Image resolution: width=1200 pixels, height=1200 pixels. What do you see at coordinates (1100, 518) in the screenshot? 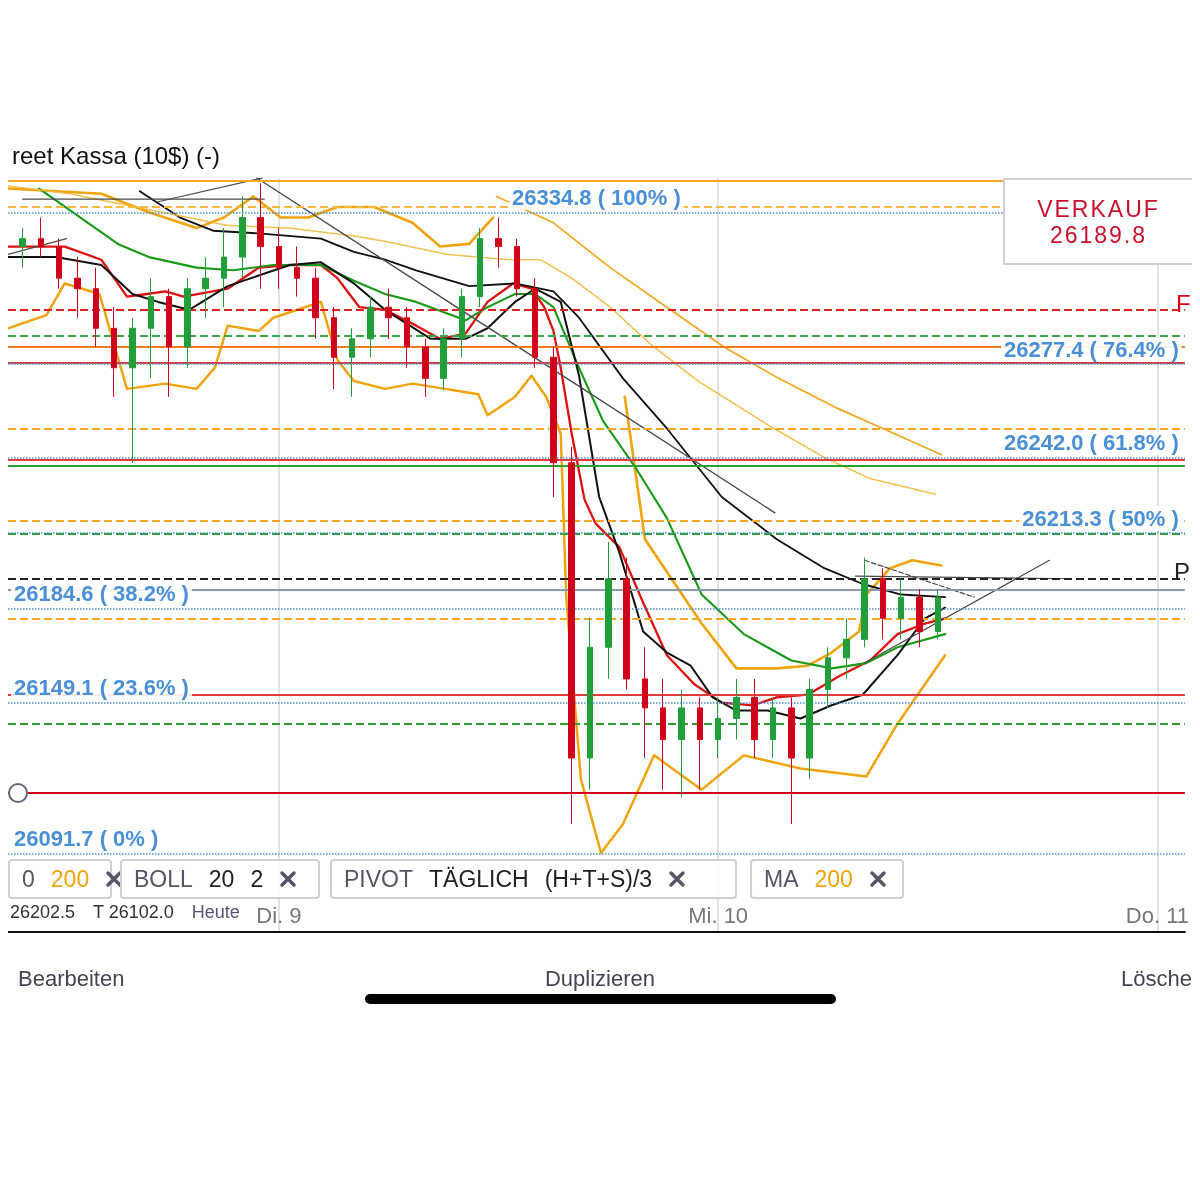
I see `ref-line-label: 26213.3 ( 50% )` at bounding box center [1100, 518].